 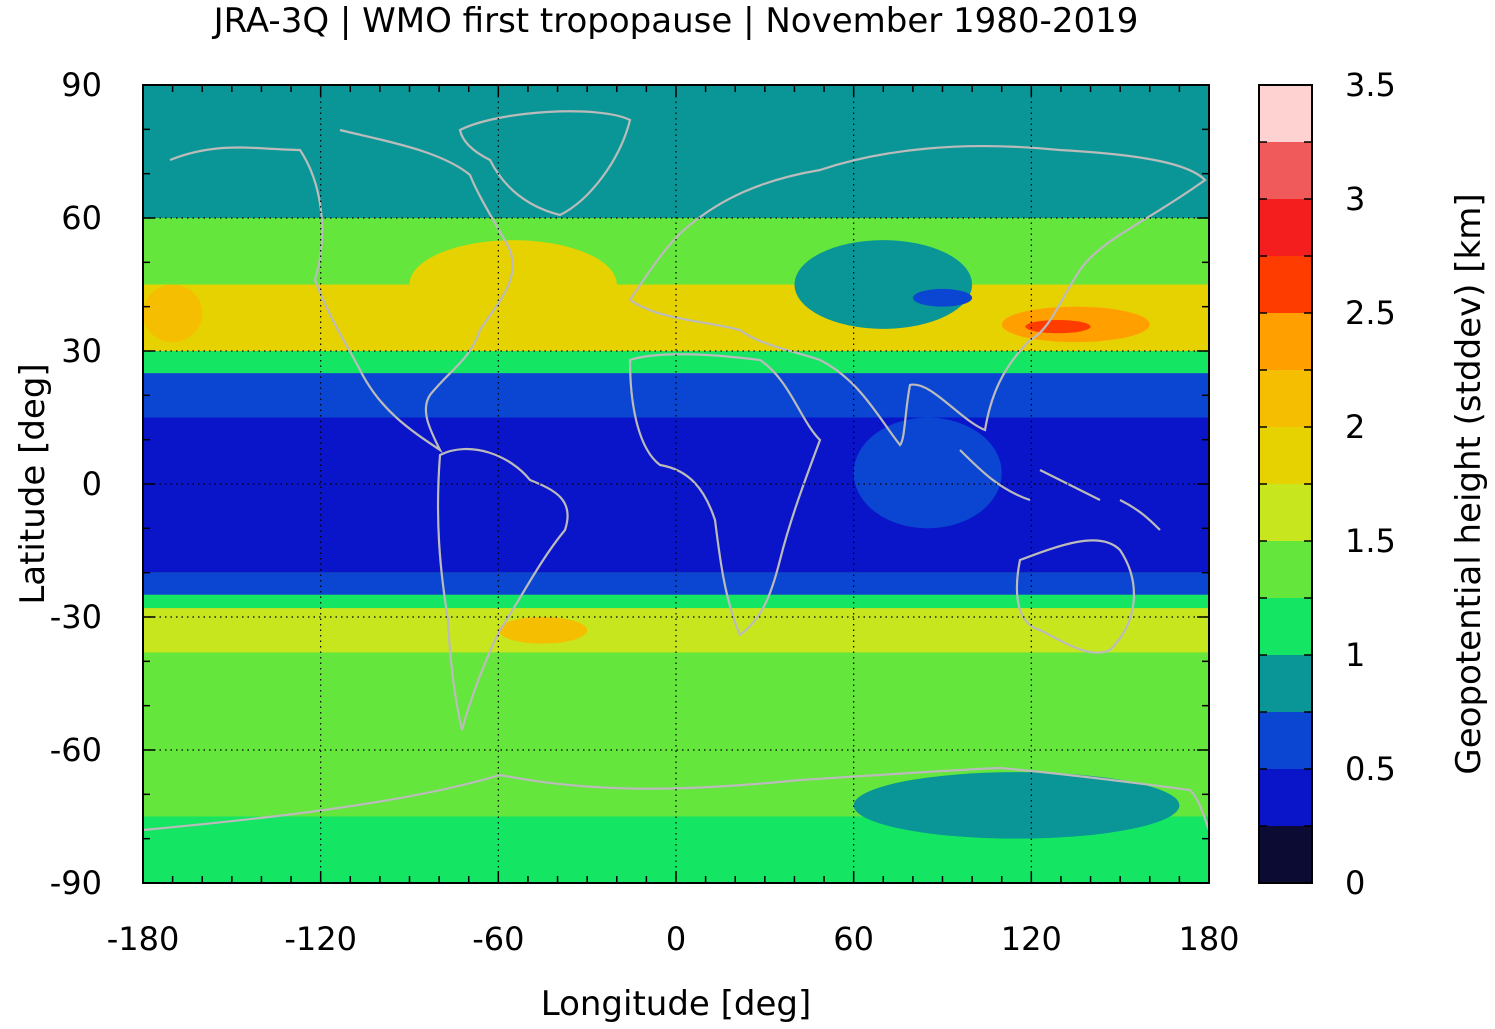 I want to click on colorbar-tick-label: 3.5, so click(x=1370, y=85).